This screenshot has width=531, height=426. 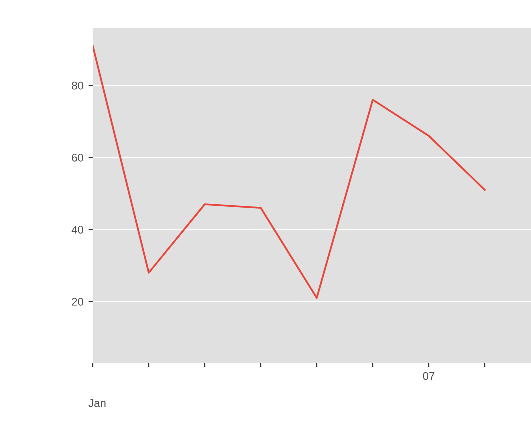 What do you see at coordinates (78, 230) in the screenshot?
I see `y-tick-label: 40` at bounding box center [78, 230].